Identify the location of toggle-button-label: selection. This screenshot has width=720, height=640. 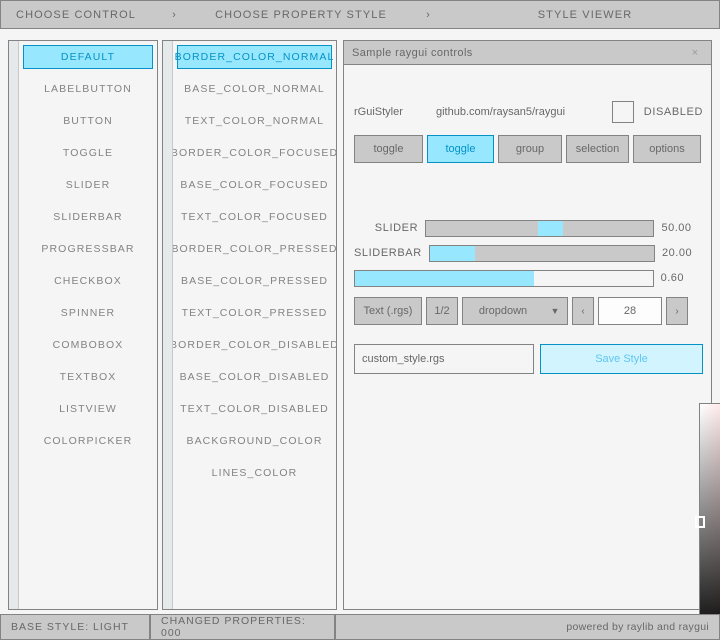
(597, 149).